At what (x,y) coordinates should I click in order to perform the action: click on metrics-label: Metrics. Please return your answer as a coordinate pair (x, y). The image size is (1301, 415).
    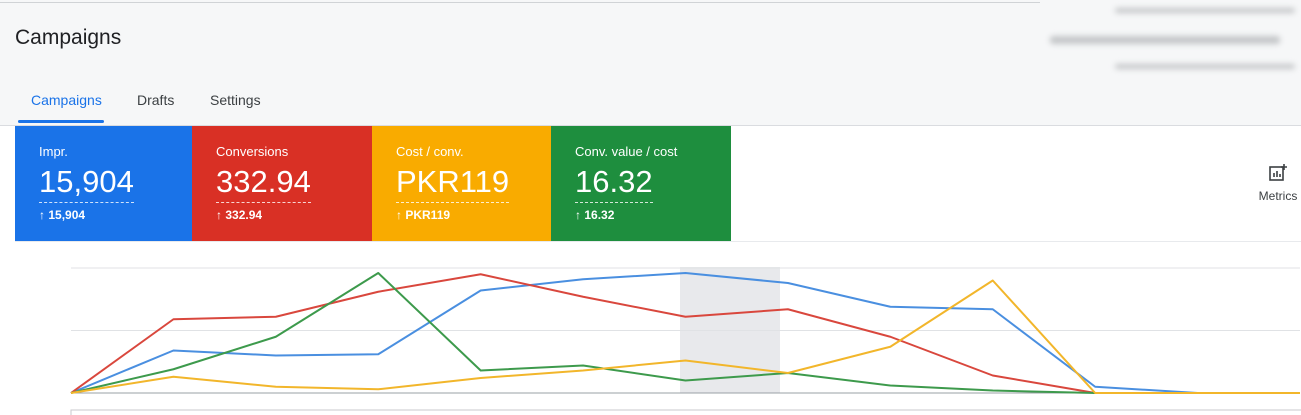
    Looking at the image, I should click on (1278, 196).